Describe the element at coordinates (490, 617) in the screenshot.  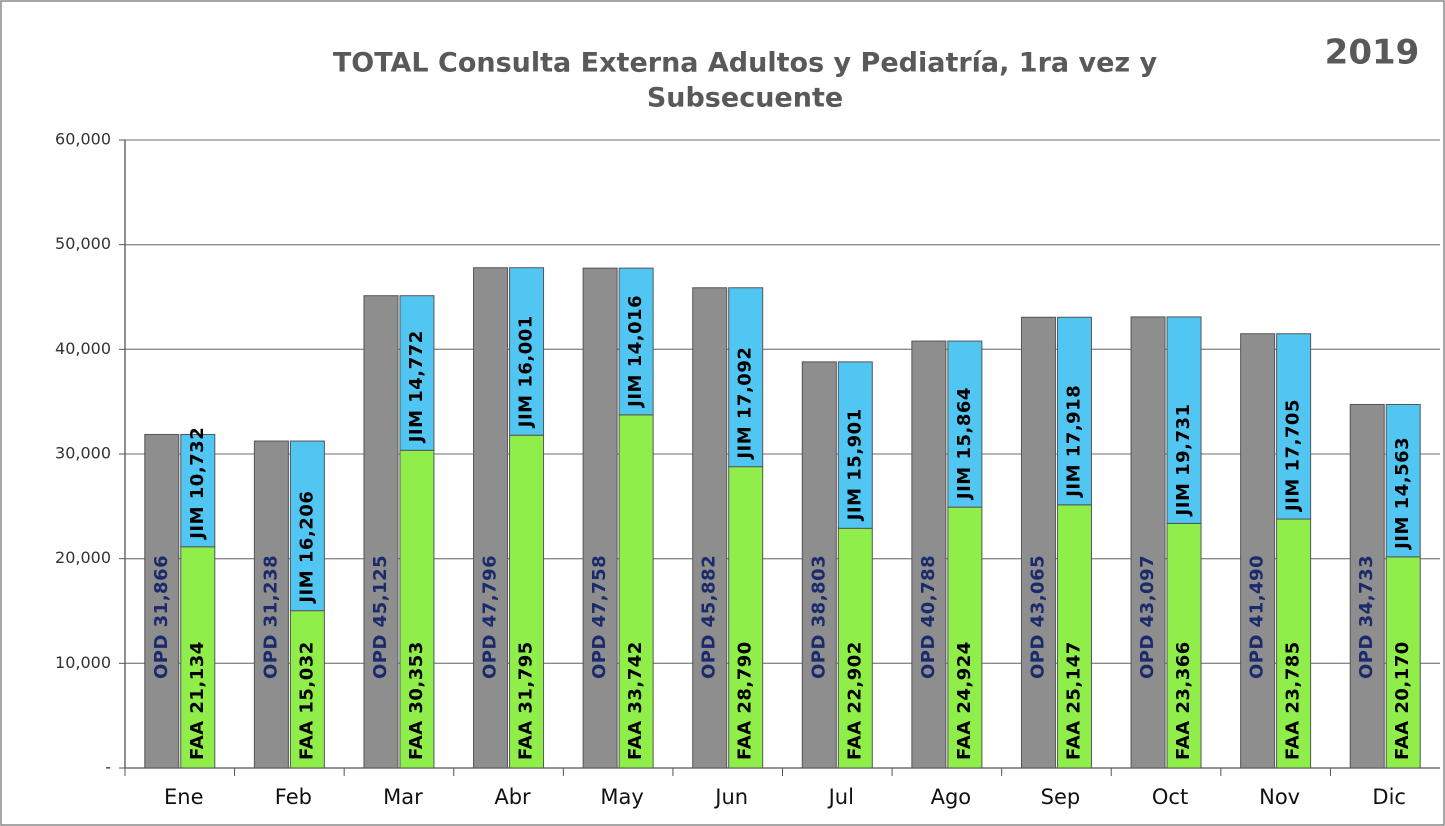
I see `value-label: OPD 47,796` at that location.